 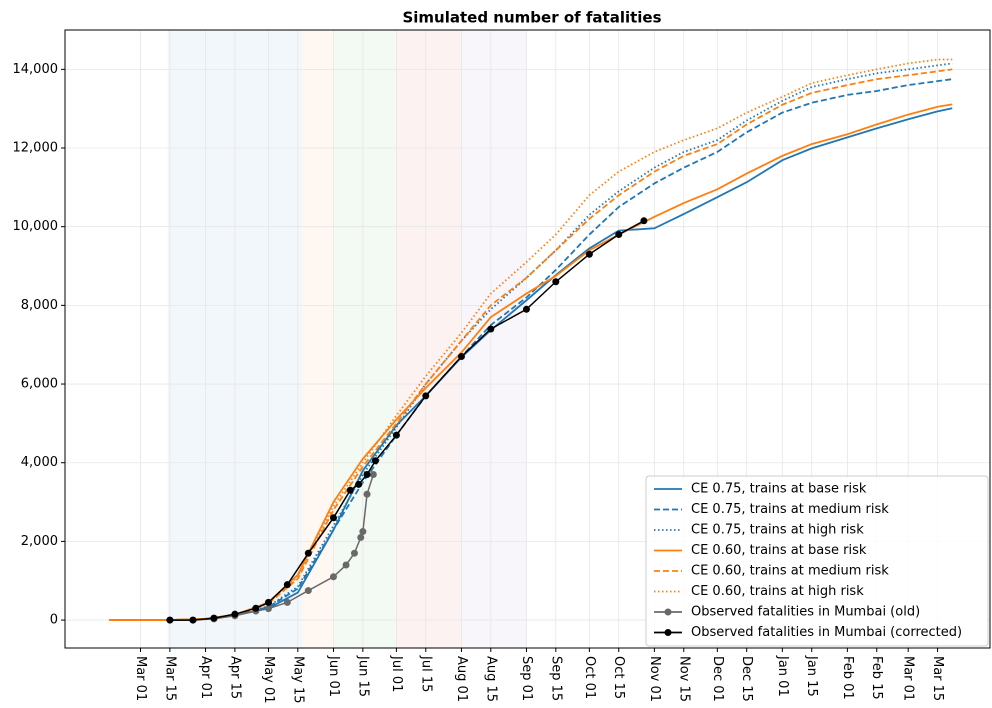 I want to click on x-tick-label: Aug 01, so click(x=461, y=679).